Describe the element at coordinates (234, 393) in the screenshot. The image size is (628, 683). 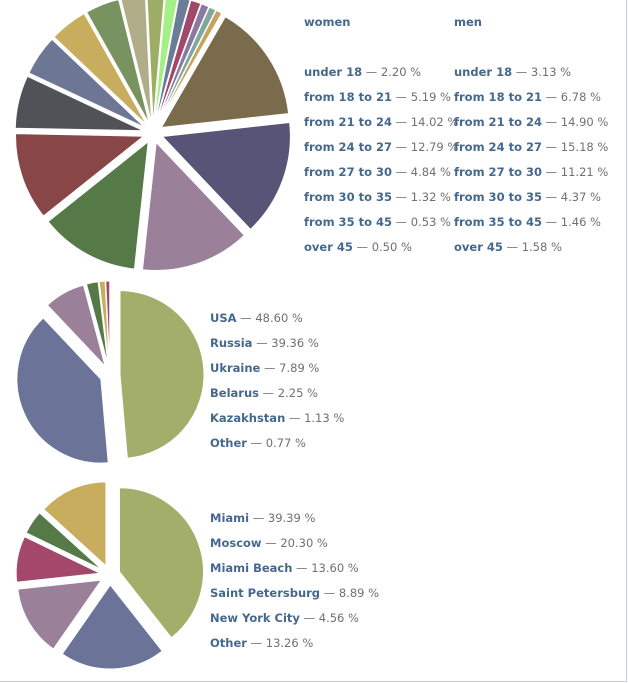
I see `country-legend-label: Belarus` at that location.